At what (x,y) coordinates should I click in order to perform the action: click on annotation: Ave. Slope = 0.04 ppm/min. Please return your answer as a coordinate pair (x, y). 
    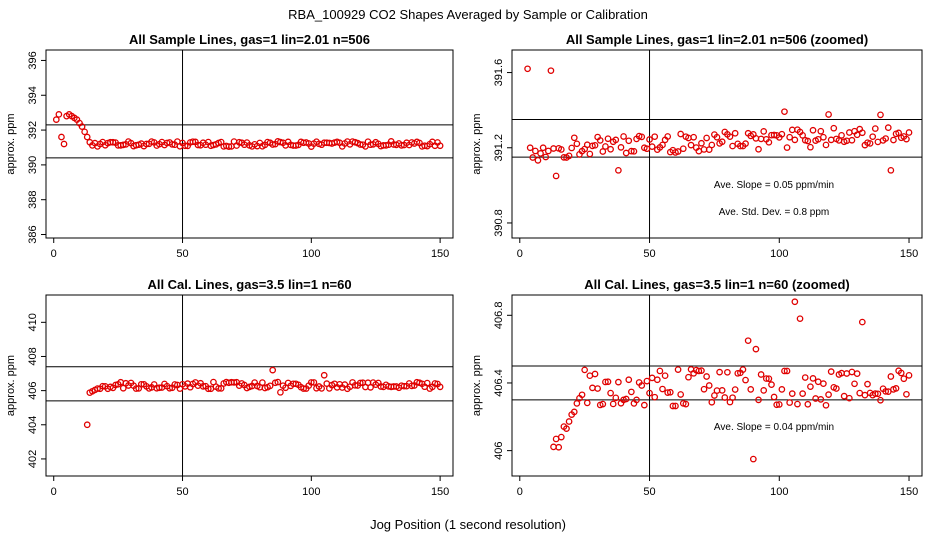
    Looking at the image, I should click on (774, 427).